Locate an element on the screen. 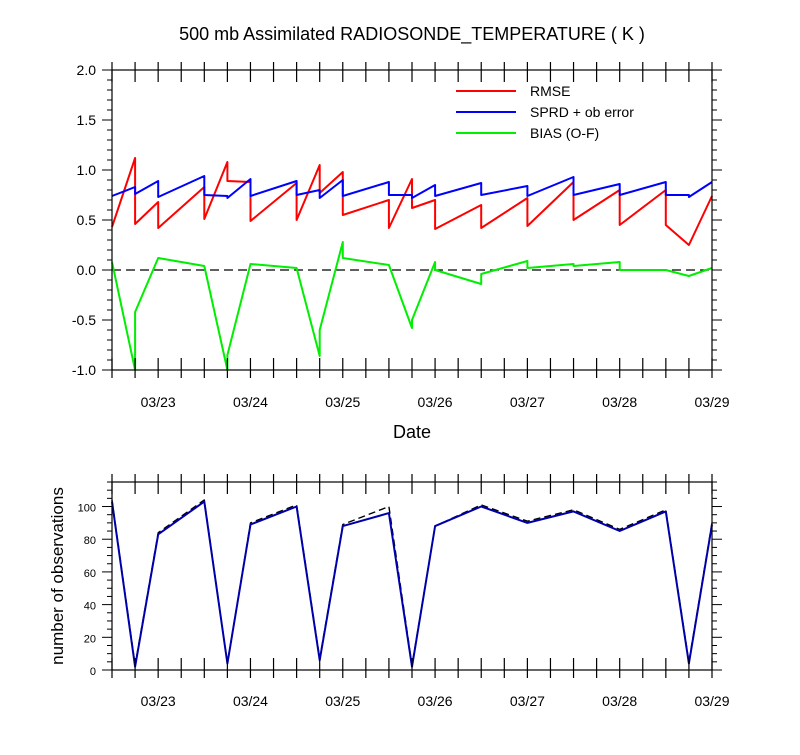 Image resolution: width=800 pixels, height=755 pixels. top-chart-y-tick-label: 1.5 is located at coordinates (87, 120).